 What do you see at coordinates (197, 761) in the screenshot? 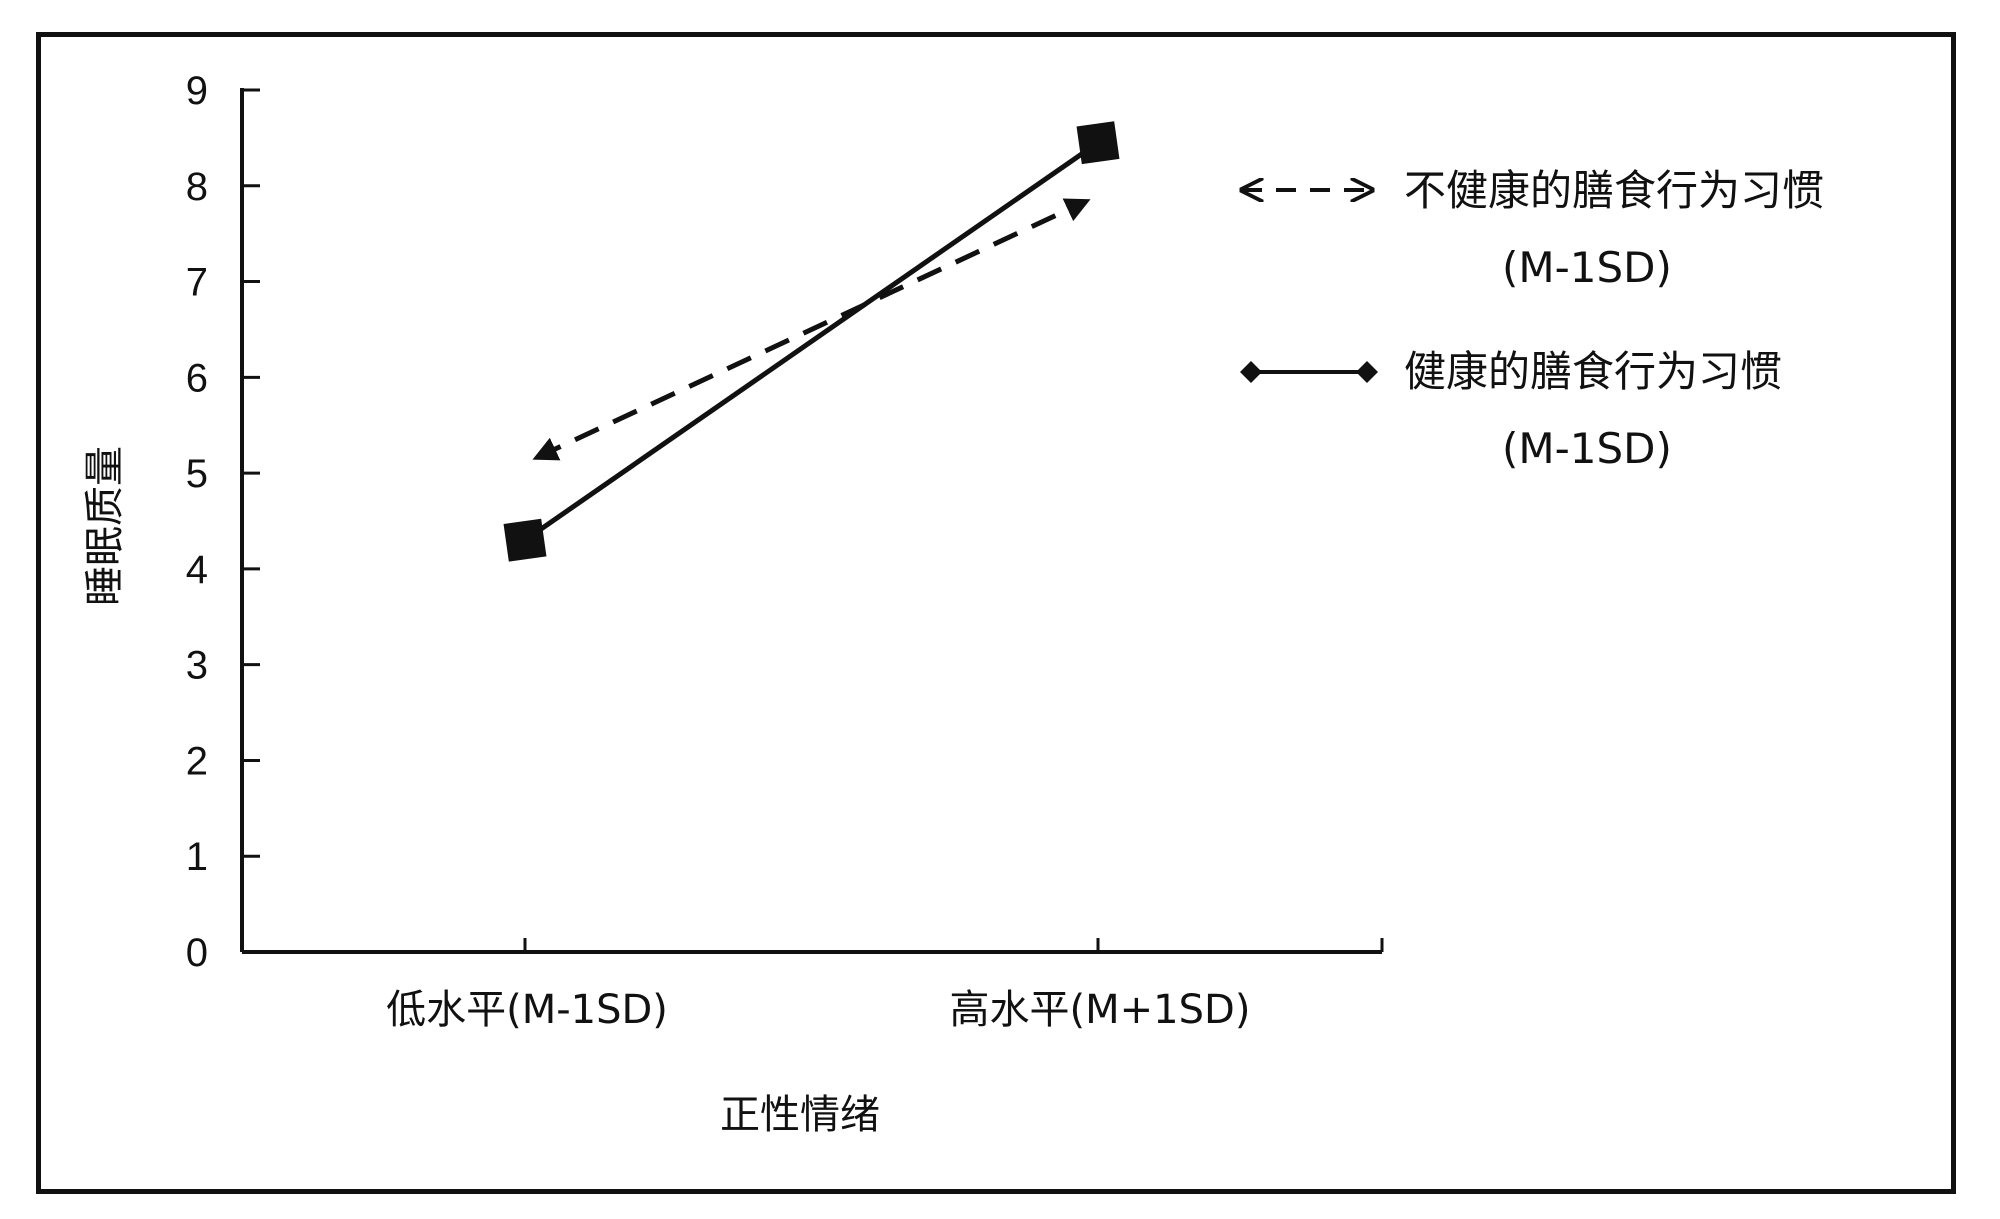
I see `y-tick-label: 2` at bounding box center [197, 761].